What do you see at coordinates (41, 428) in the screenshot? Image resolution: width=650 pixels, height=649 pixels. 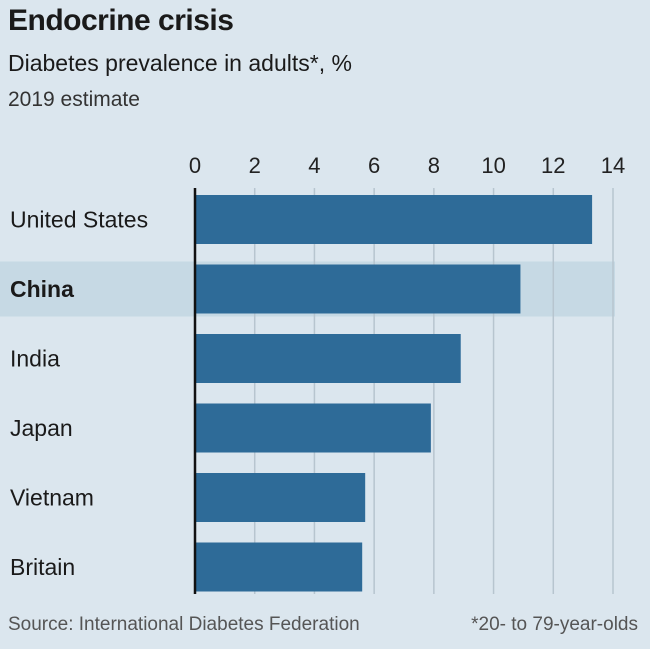 I see `category-label: Japan` at bounding box center [41, 428].